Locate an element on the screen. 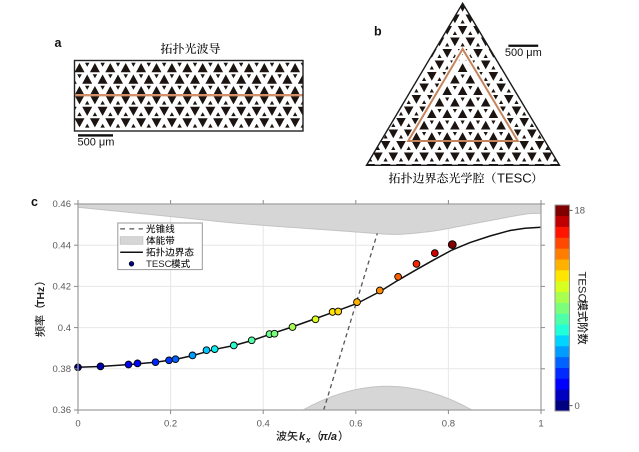  svg-text: 18 is located at coordinates (580, 211).